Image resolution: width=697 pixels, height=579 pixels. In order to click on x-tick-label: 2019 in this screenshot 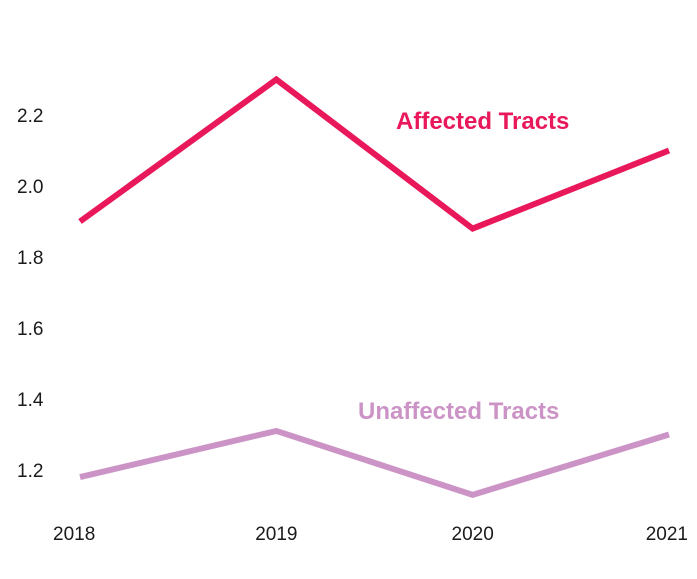, I will do `click(276, 534)`.